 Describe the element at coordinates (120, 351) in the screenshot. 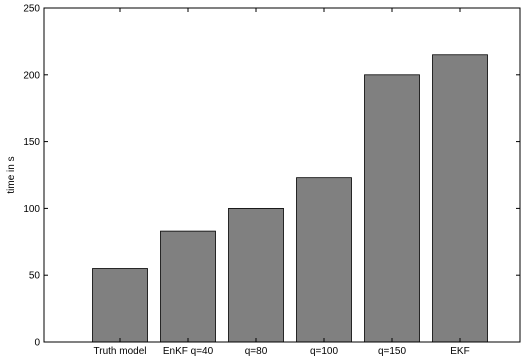

I see `x-tick-label-0: Truth model` at that location.